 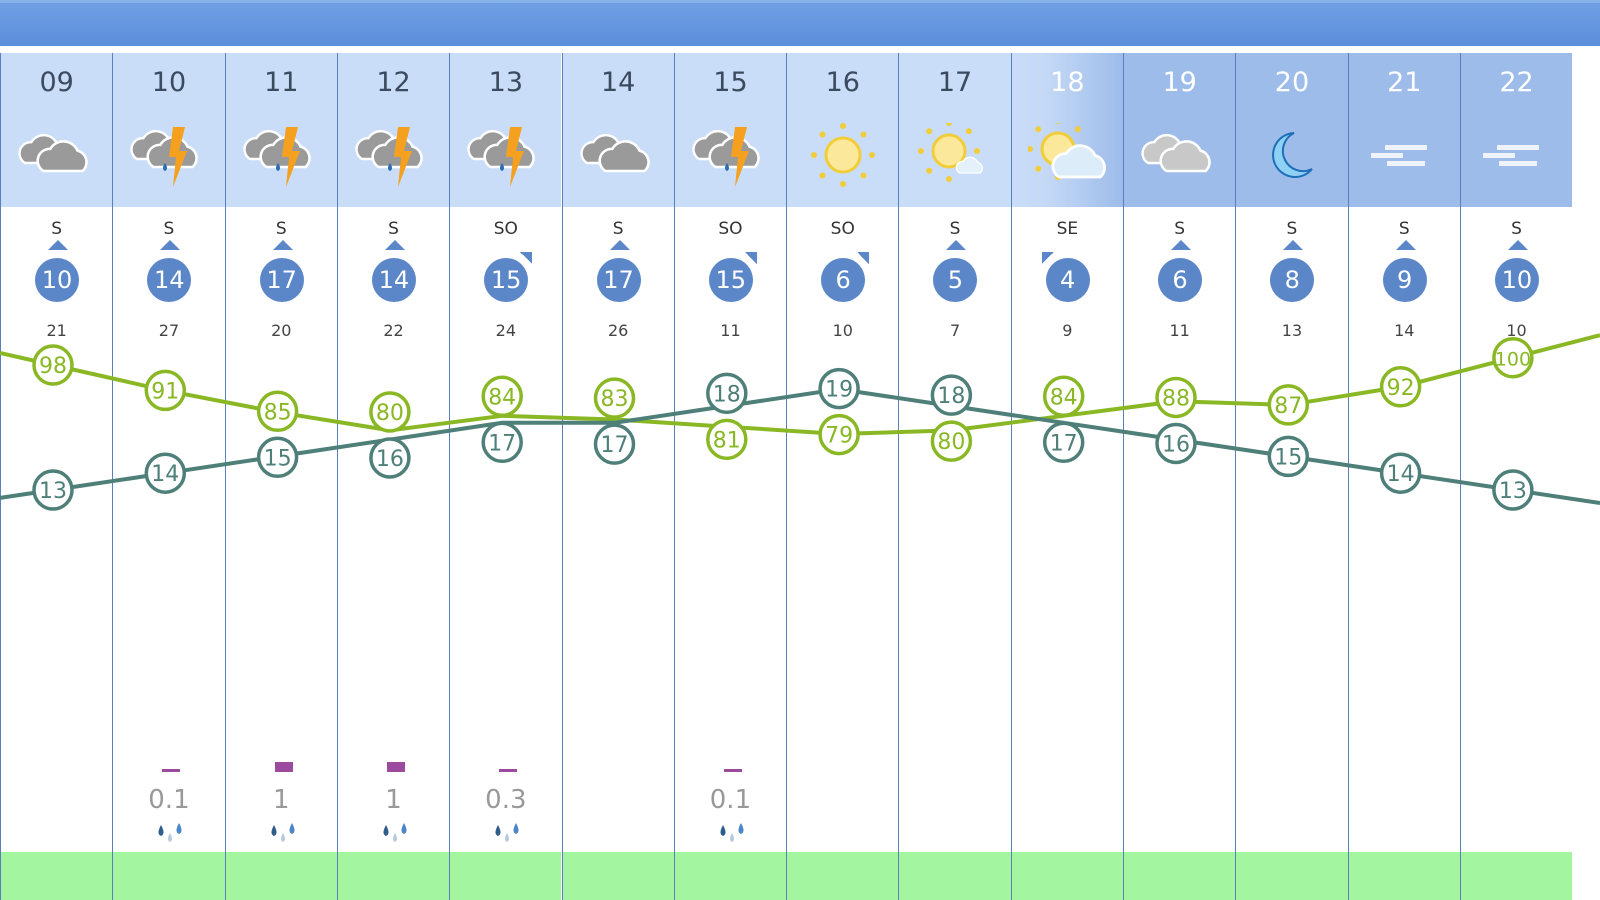 What do you see at coordinates (955, 330) in the screenshot?
I see `wind-gust: 7` at bounding box center [955, 330].